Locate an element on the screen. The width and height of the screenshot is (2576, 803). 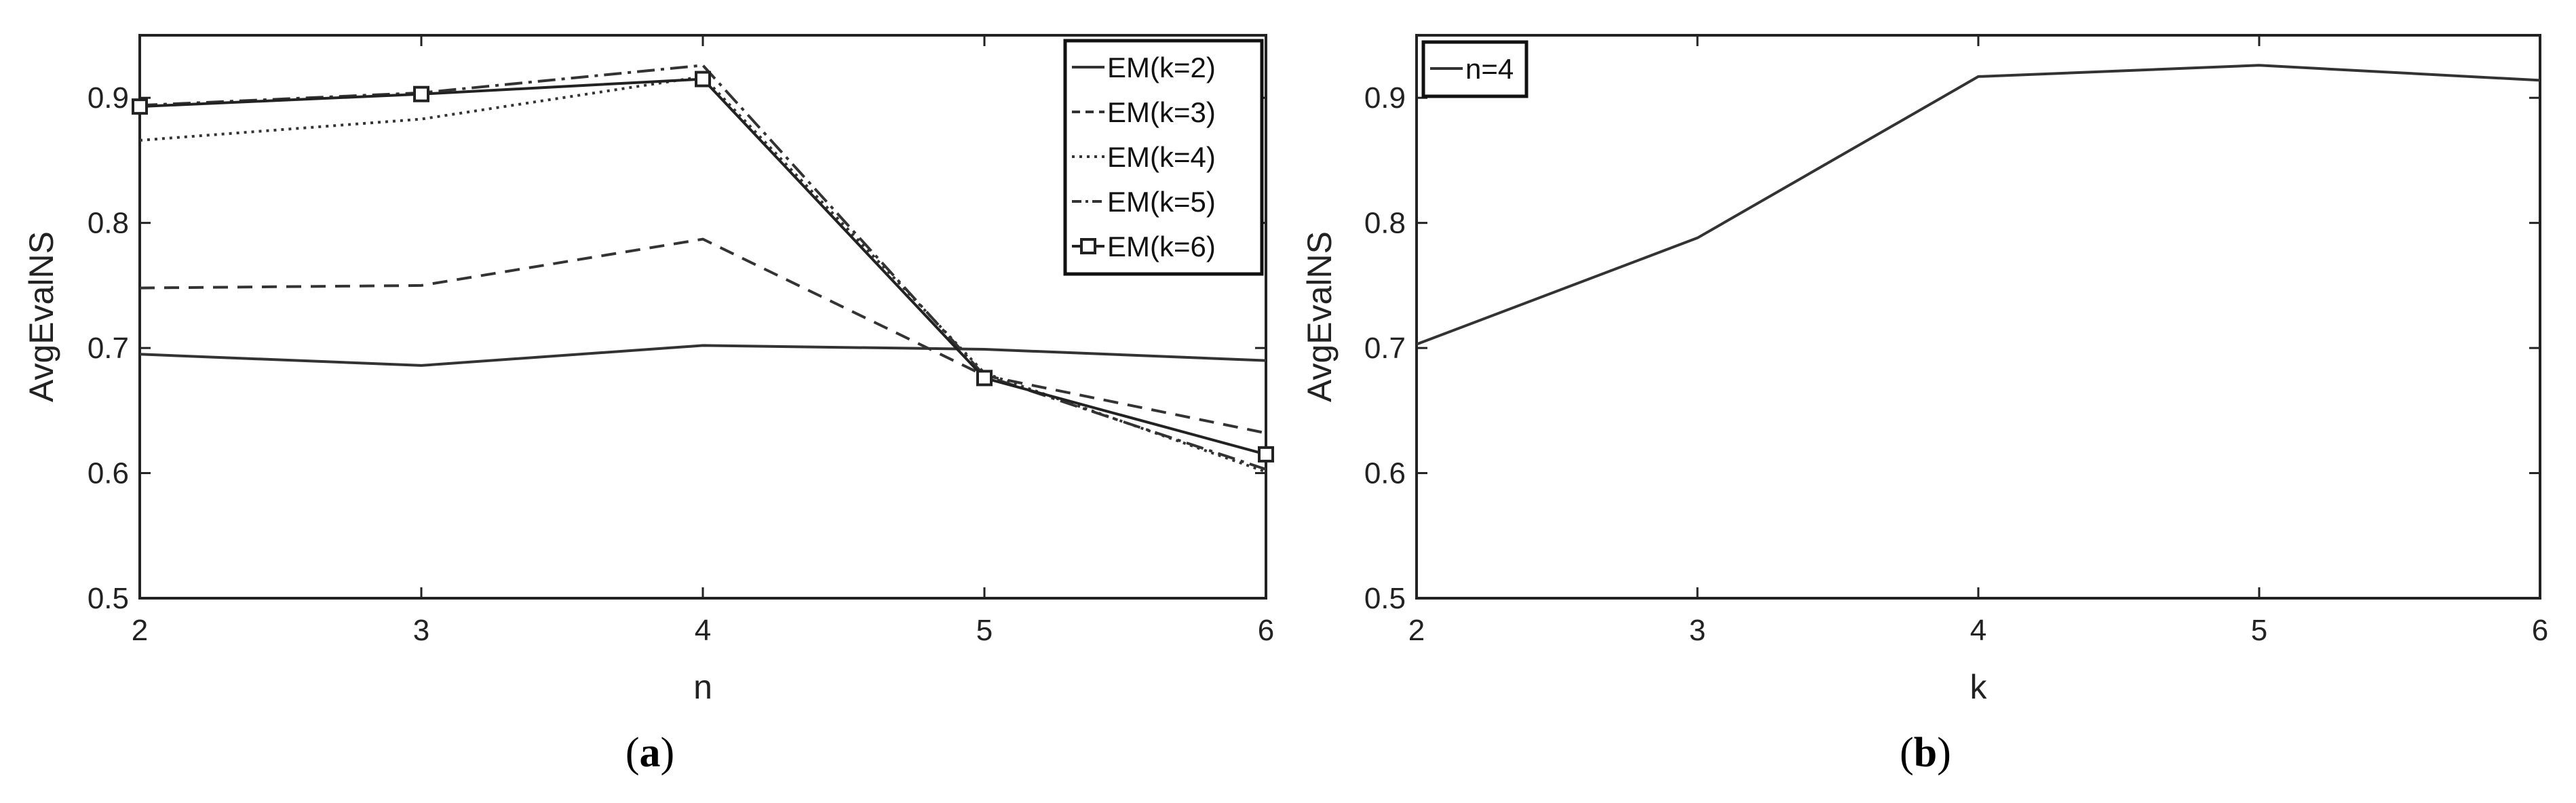
panel-caption: (b) is located at coordinates (1926, 753).